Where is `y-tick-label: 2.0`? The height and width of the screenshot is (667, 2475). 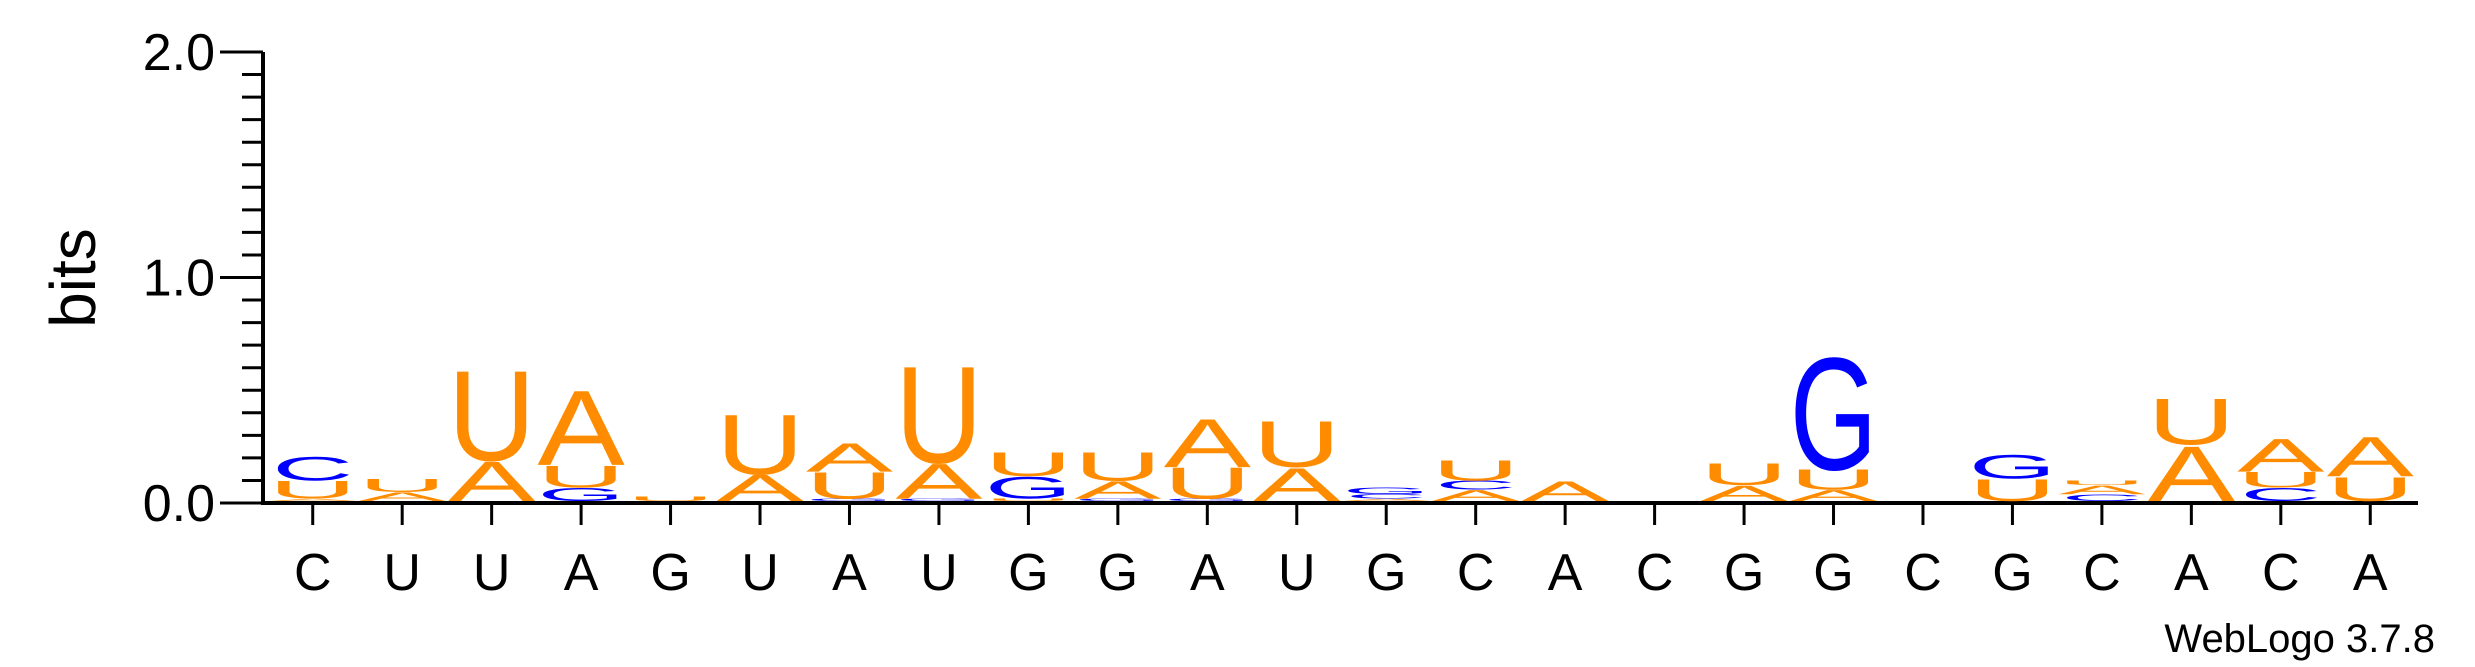 y-tick-label: 2.0 is located at coordinates (179, 53).